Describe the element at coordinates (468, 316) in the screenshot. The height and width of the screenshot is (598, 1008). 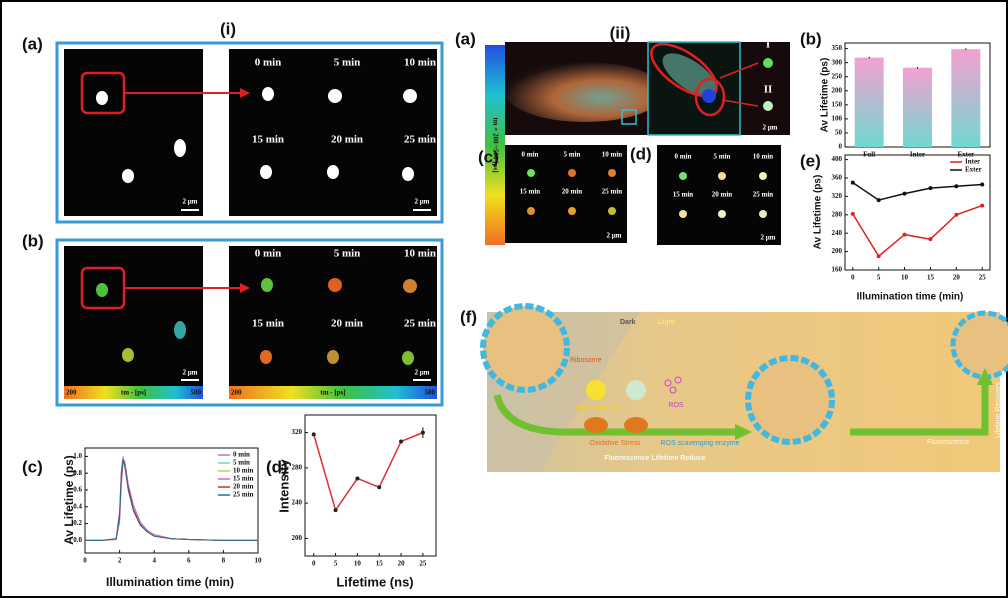
I see `panel-label: (f)` at that location.